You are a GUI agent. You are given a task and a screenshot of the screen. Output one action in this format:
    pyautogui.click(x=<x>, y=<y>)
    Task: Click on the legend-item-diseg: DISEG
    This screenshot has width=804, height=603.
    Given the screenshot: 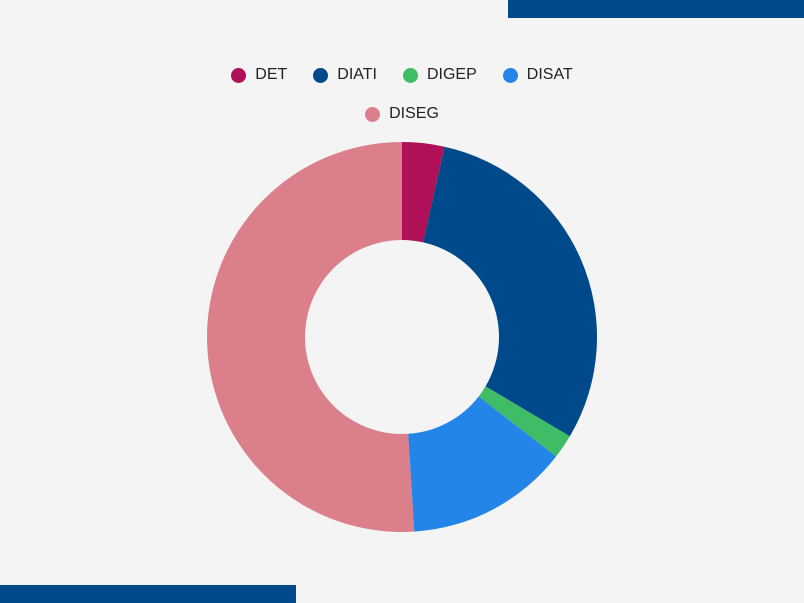 What is the action you would take?
    pyautogui.click(x=402, y=114)
    